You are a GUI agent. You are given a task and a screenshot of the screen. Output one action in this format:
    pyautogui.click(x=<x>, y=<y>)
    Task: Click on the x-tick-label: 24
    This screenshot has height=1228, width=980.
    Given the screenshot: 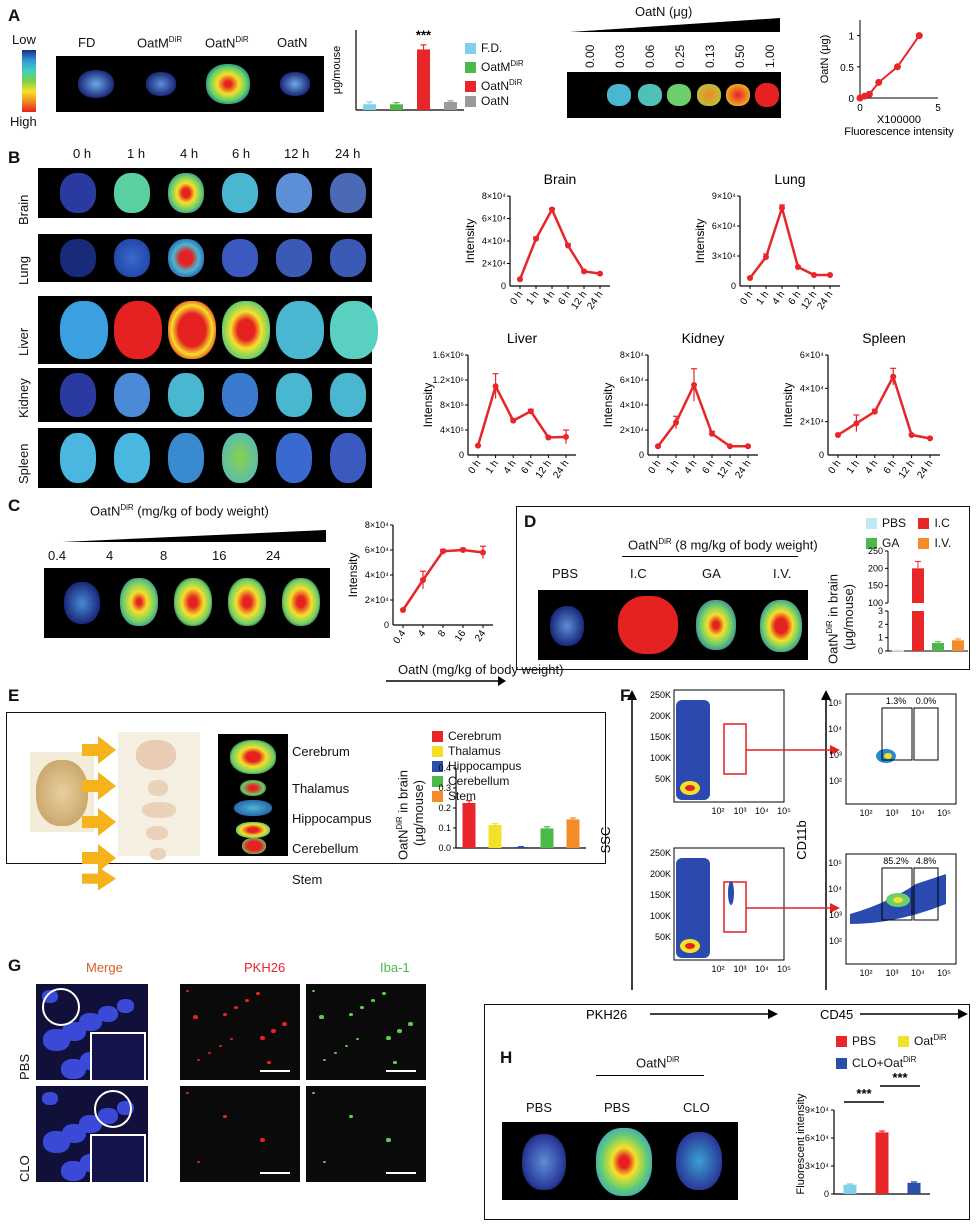 What is the action you would take?
    pyautogui.click(x=481, y=636)
    